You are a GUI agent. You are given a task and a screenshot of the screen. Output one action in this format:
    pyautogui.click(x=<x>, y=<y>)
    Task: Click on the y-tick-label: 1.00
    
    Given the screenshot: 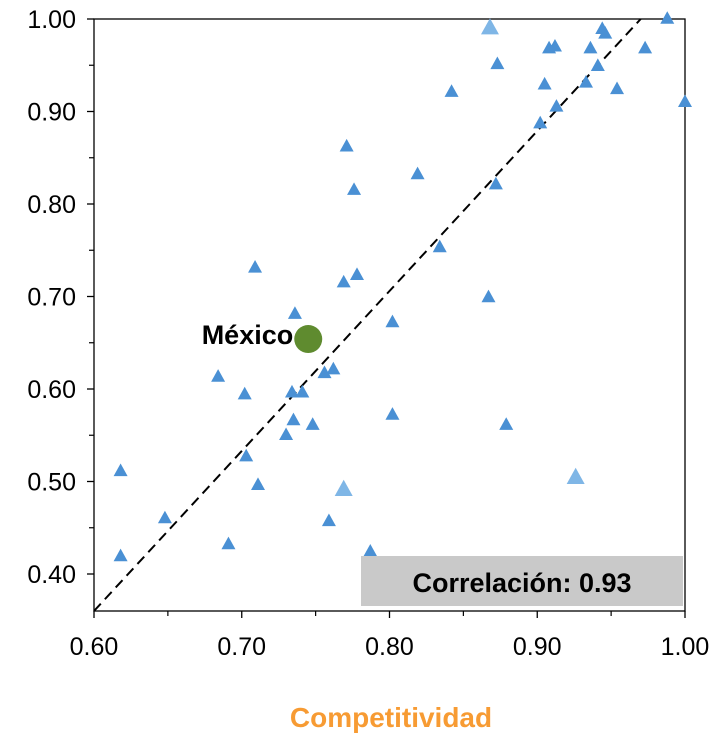 What is the action you would take?
    pyautogui.click(x=51, y=20)
    